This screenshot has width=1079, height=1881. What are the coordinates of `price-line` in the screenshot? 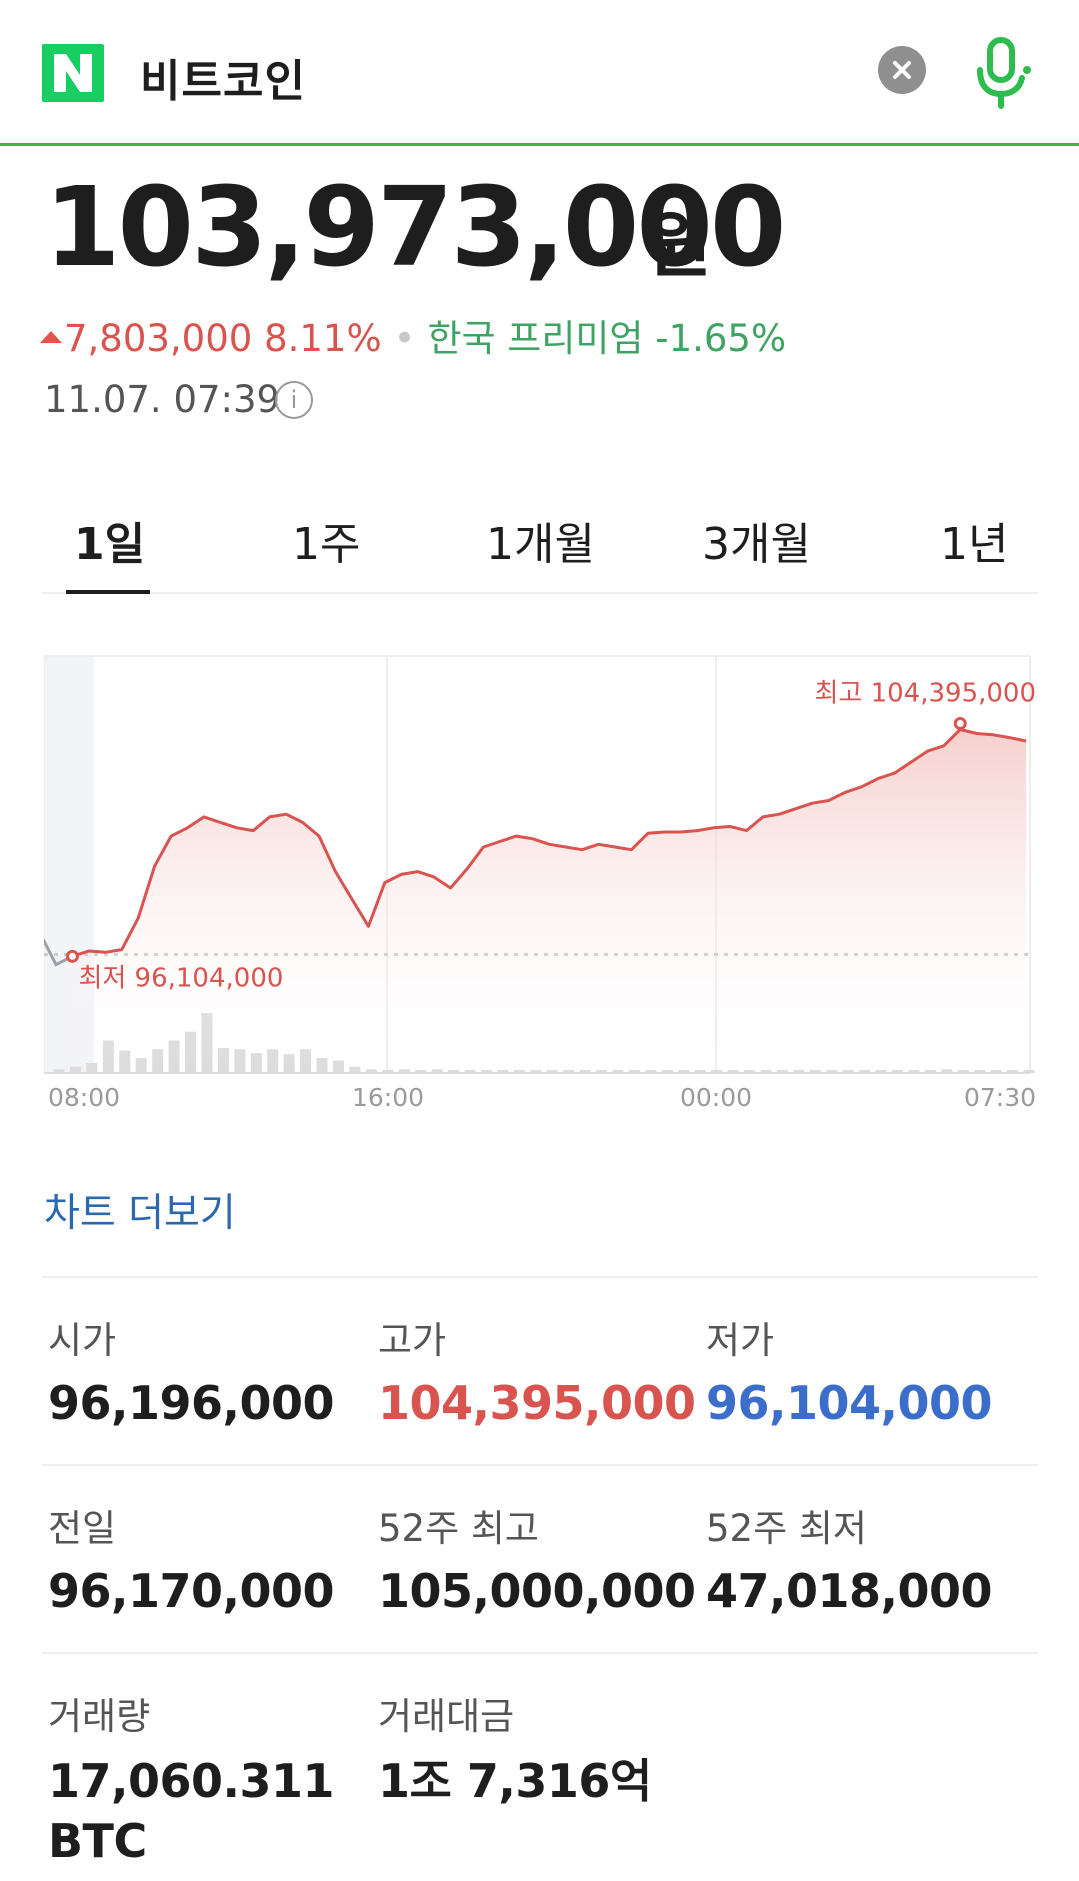 It's located at (549, 843).